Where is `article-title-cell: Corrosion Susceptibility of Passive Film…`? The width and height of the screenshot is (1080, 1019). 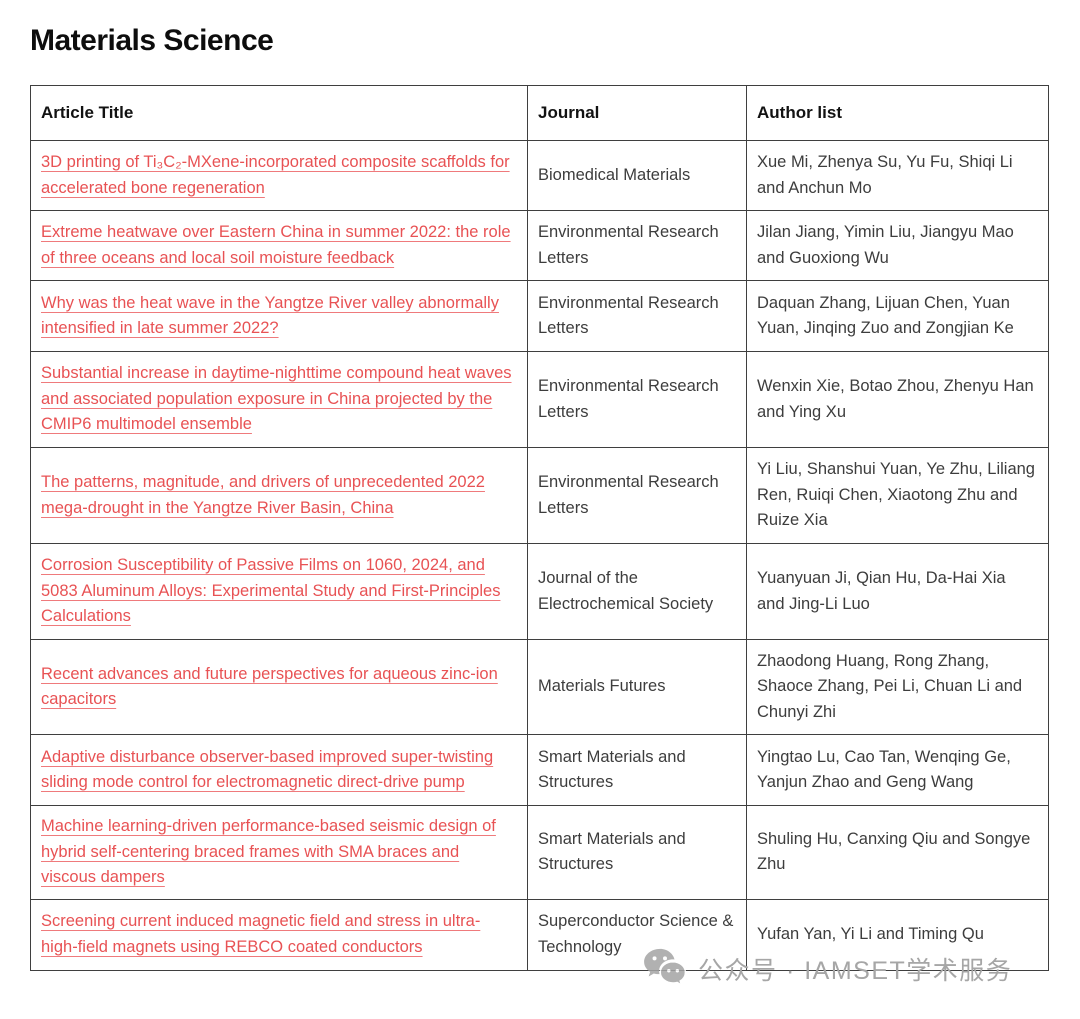
article-title-cell: Corrosion Susceptibility of Passive Film… is located at coordinates (279, 591).